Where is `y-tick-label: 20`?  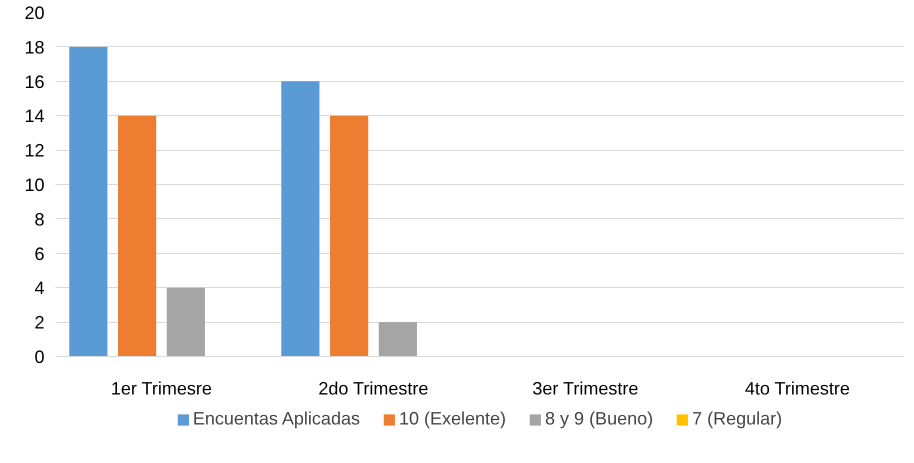 y-tick-label: 20 is located at coordinates (34, 13).